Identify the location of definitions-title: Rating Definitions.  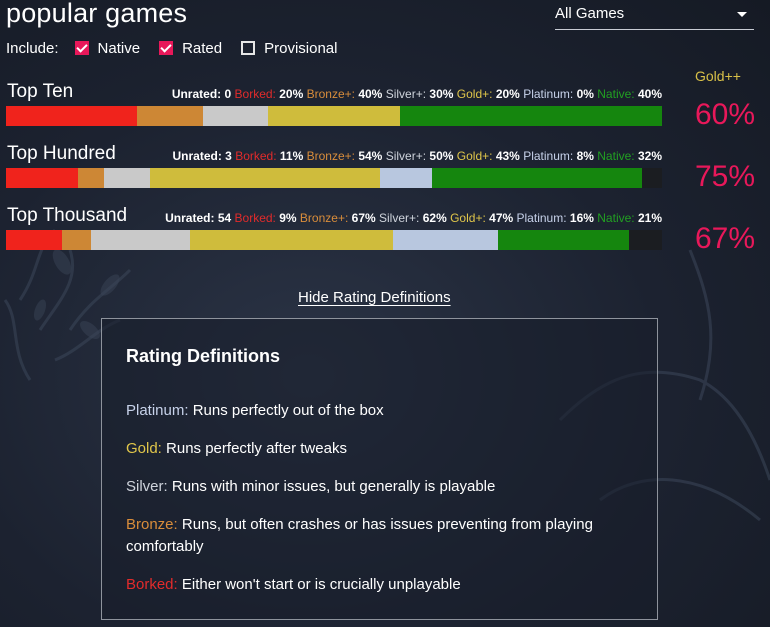
(203, 356).